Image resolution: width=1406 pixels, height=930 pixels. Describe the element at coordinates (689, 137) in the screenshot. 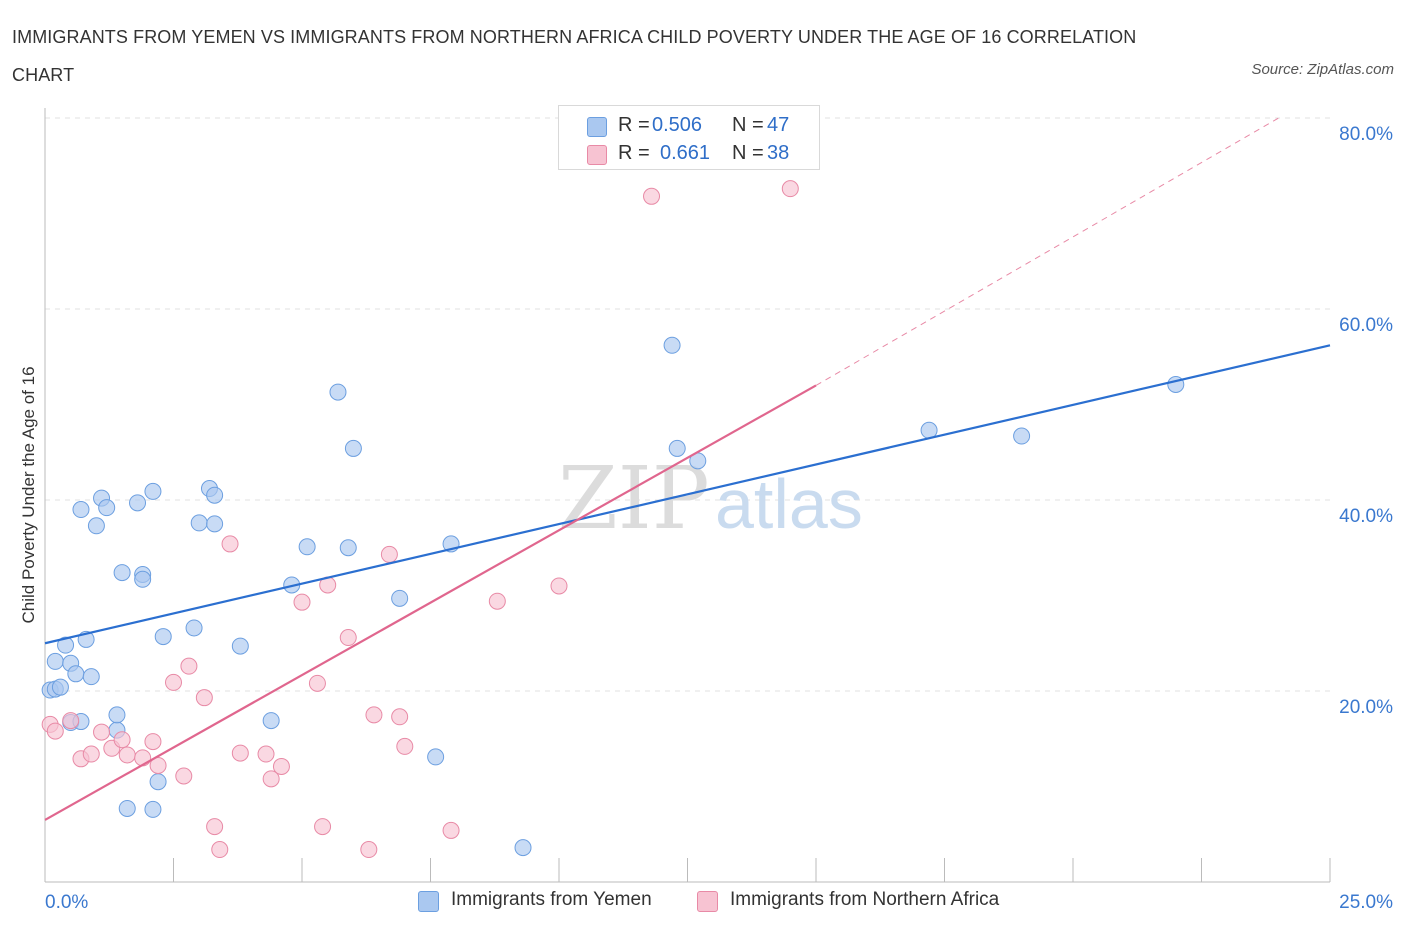

I see `correlation-legend: R = 0.506 N = 47 R = 0.661 N = 38` at that location.